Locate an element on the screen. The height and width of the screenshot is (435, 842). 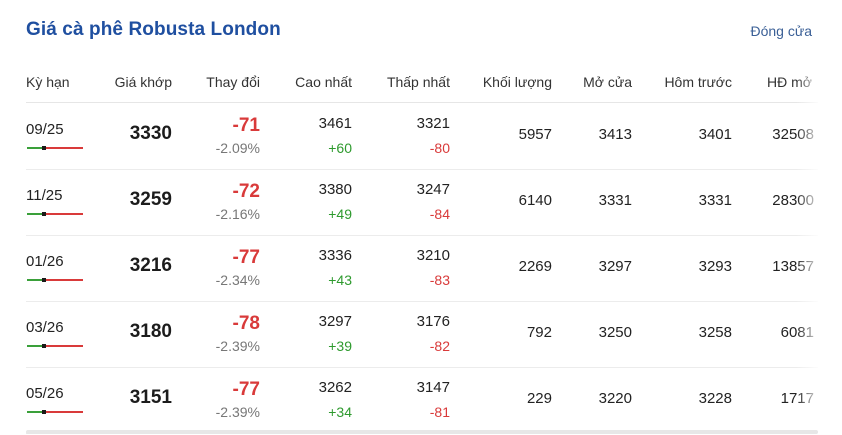
open-price: 3250 is located at coordinates (615, 332).